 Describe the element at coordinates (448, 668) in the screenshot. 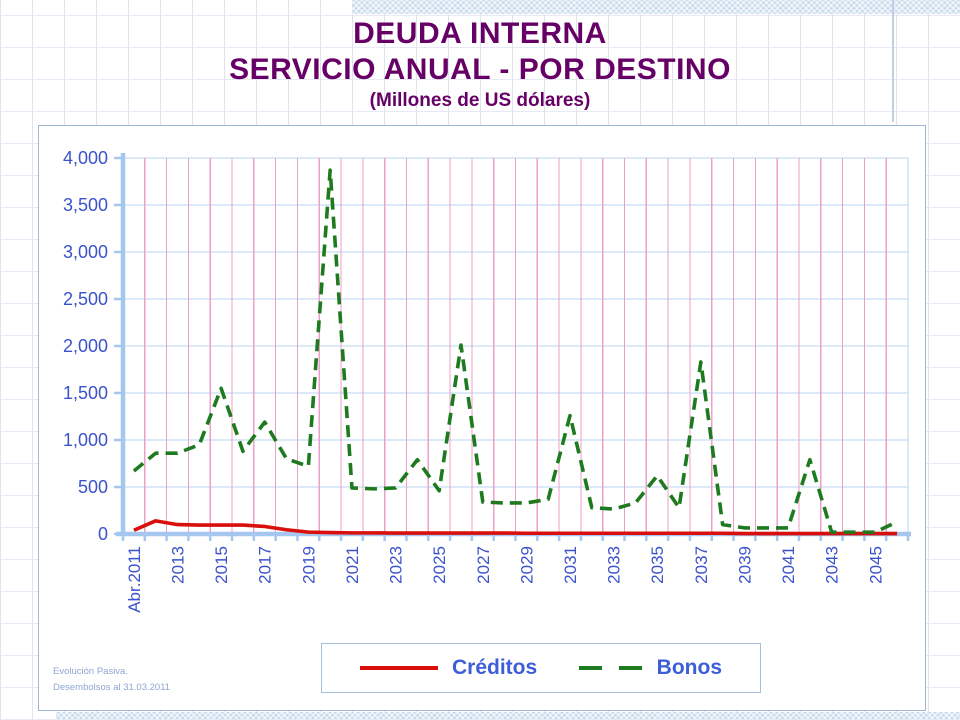

I see `legend-item-creditos: Créditos` at that location.